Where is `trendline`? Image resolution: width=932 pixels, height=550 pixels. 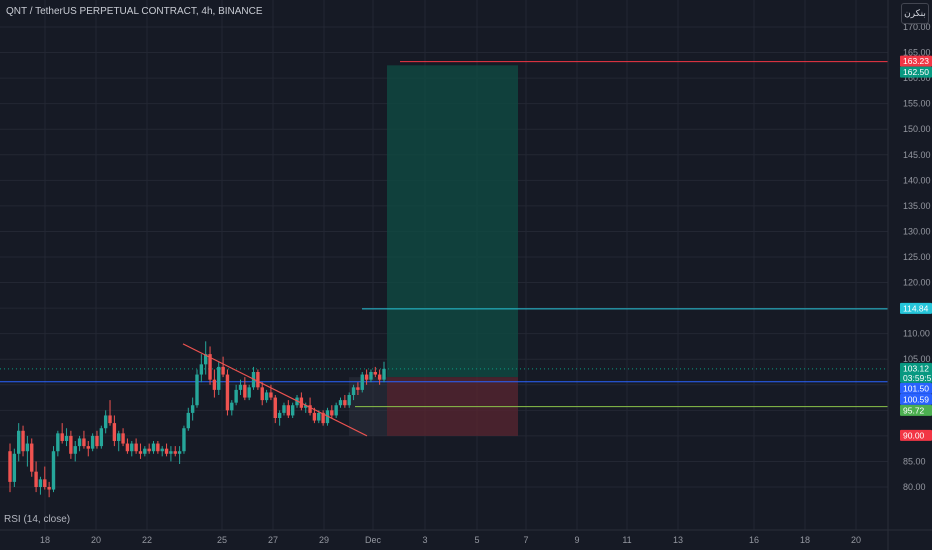
trendline is located at coordinates (275, 390).